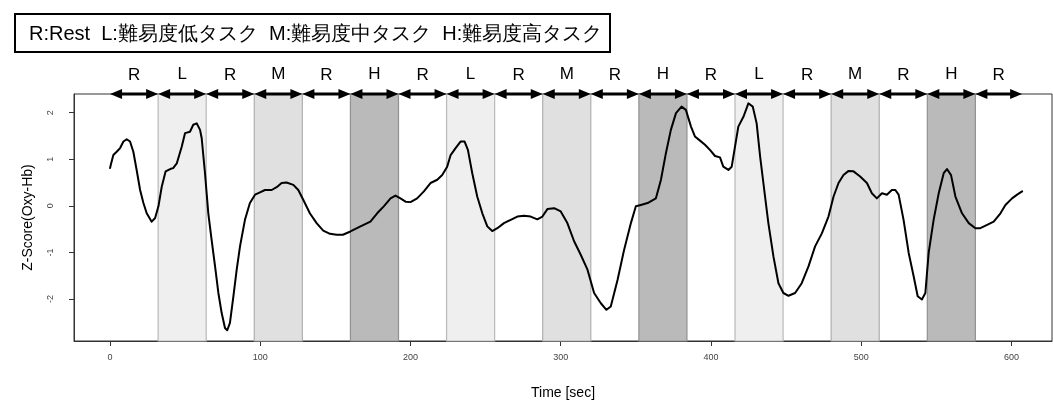  I want to click on x-axis-title: Time [sec], so click(563, 392).